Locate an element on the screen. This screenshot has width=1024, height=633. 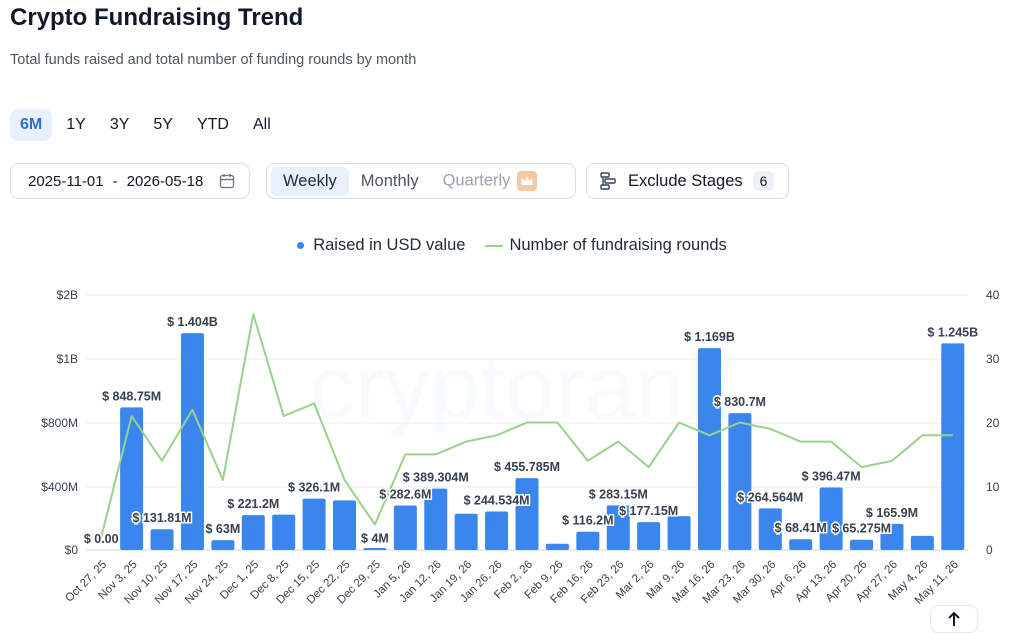
y-left-tick-label: $1B is located at coordinates (67, 359).